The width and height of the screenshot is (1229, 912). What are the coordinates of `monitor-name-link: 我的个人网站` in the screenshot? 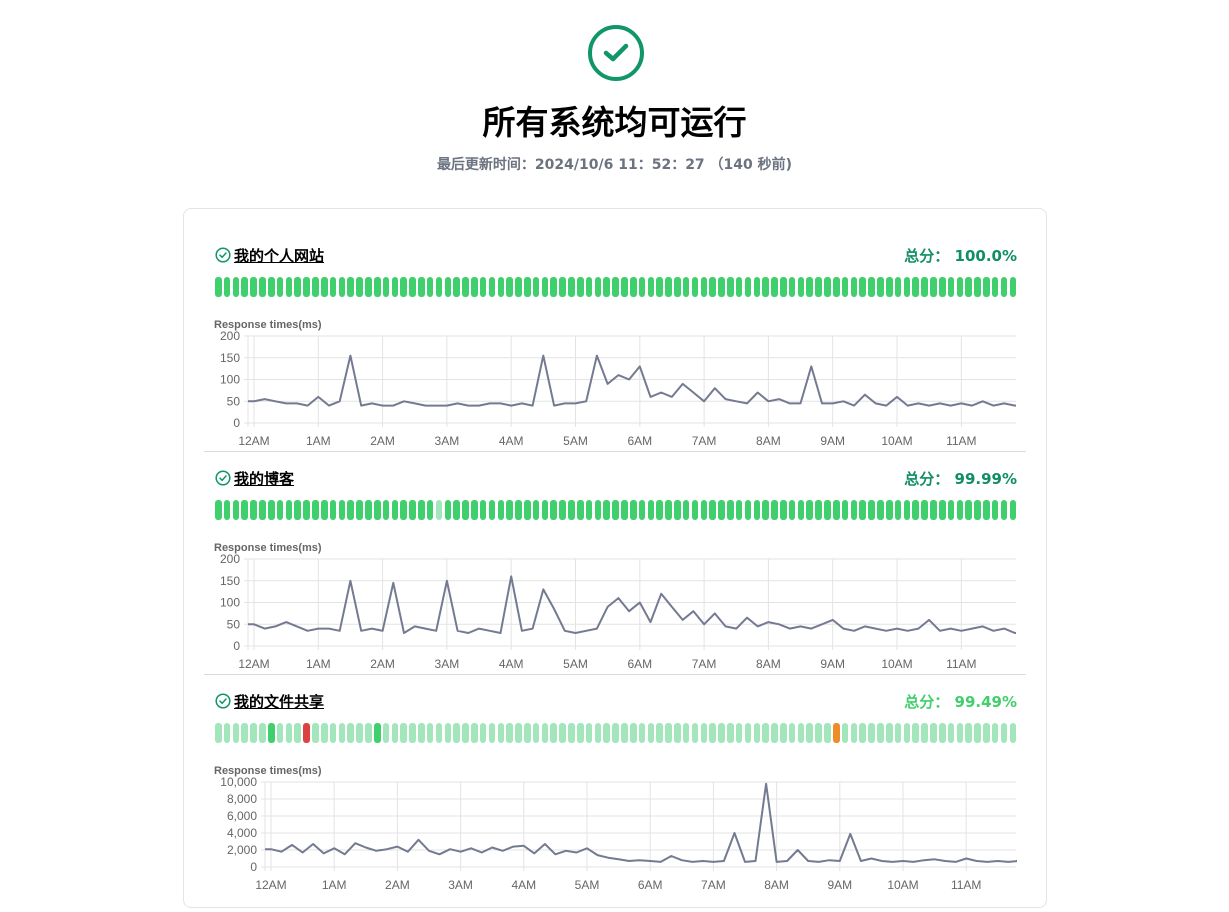 It's located at (279, 256).